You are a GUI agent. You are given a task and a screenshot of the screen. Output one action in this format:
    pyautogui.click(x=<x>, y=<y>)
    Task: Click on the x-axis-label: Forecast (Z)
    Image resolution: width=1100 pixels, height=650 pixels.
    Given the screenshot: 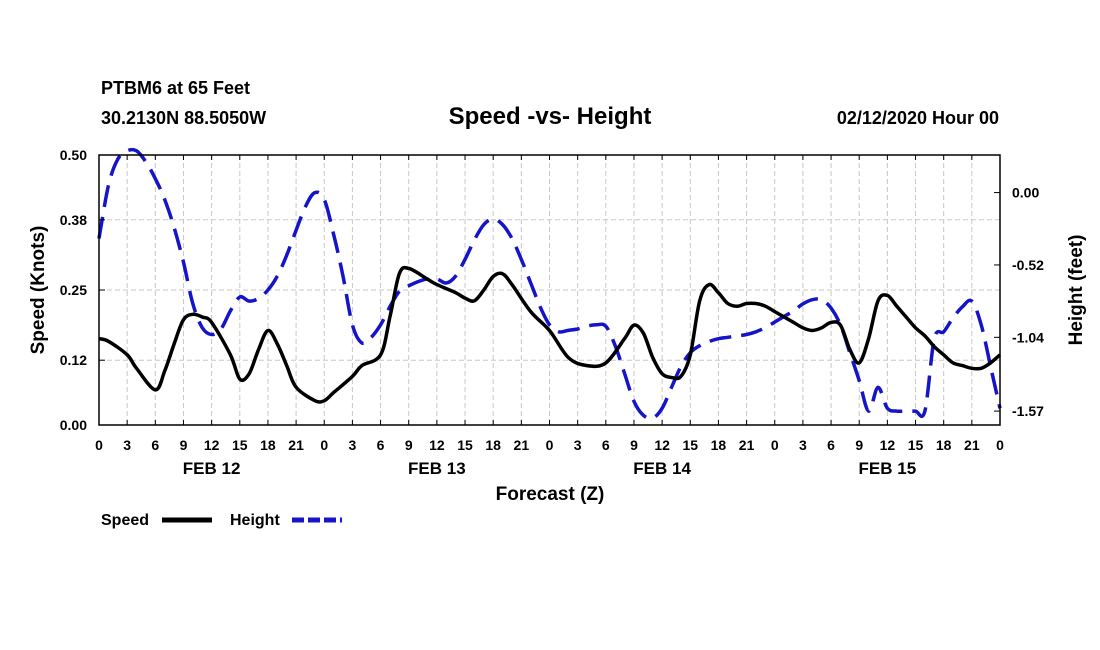 What is the action you would take?
    pyautogui.click(x=550, y=494)
    